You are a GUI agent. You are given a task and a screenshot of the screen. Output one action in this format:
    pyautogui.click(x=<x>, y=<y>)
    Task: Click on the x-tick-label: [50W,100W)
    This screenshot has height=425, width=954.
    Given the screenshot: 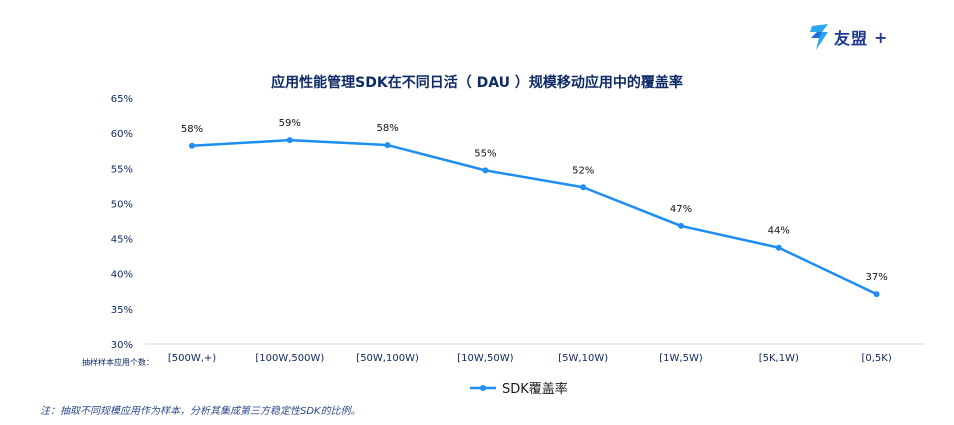 What is the action you would take?
    pyautogui.click(x=387, y=358)
    